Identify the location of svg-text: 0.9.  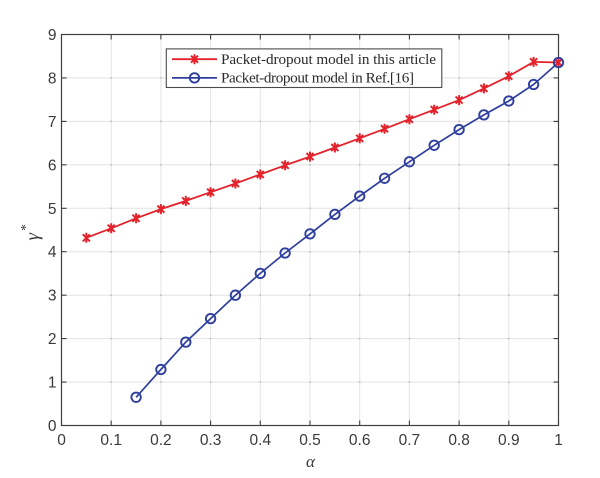
(509, 440).